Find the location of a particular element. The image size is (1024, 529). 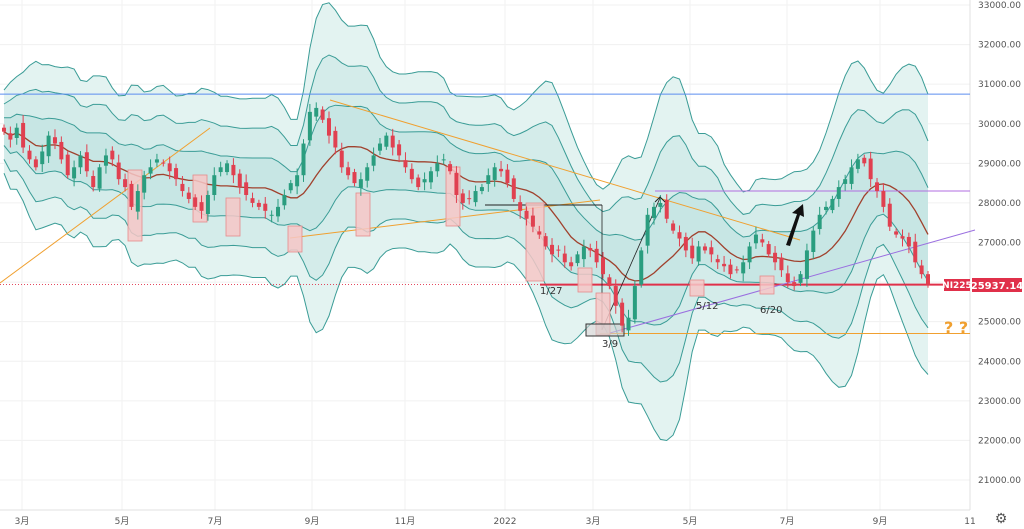

date-annotation: 6/20 is located at coordinates (771, 310).